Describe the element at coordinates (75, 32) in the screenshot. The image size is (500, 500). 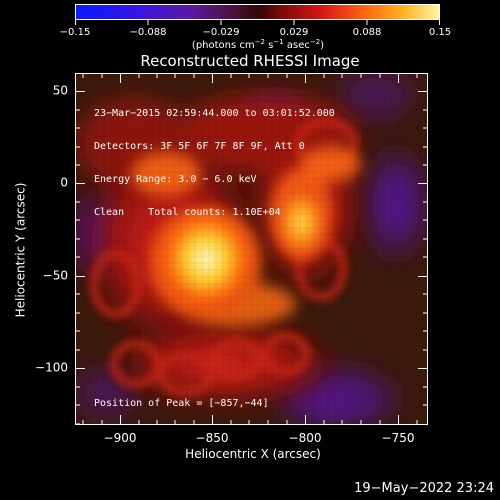
I see `colorbar-tick-label: −0.15` at that location.